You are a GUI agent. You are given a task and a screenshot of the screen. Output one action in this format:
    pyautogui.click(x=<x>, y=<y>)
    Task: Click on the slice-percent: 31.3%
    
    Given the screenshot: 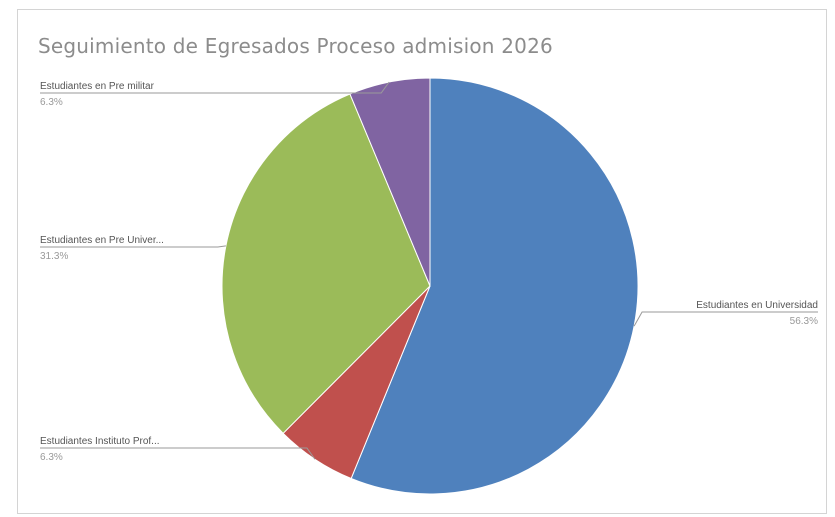 What is the action you would take?
    pyautogui.click(x=54, y=256)
    